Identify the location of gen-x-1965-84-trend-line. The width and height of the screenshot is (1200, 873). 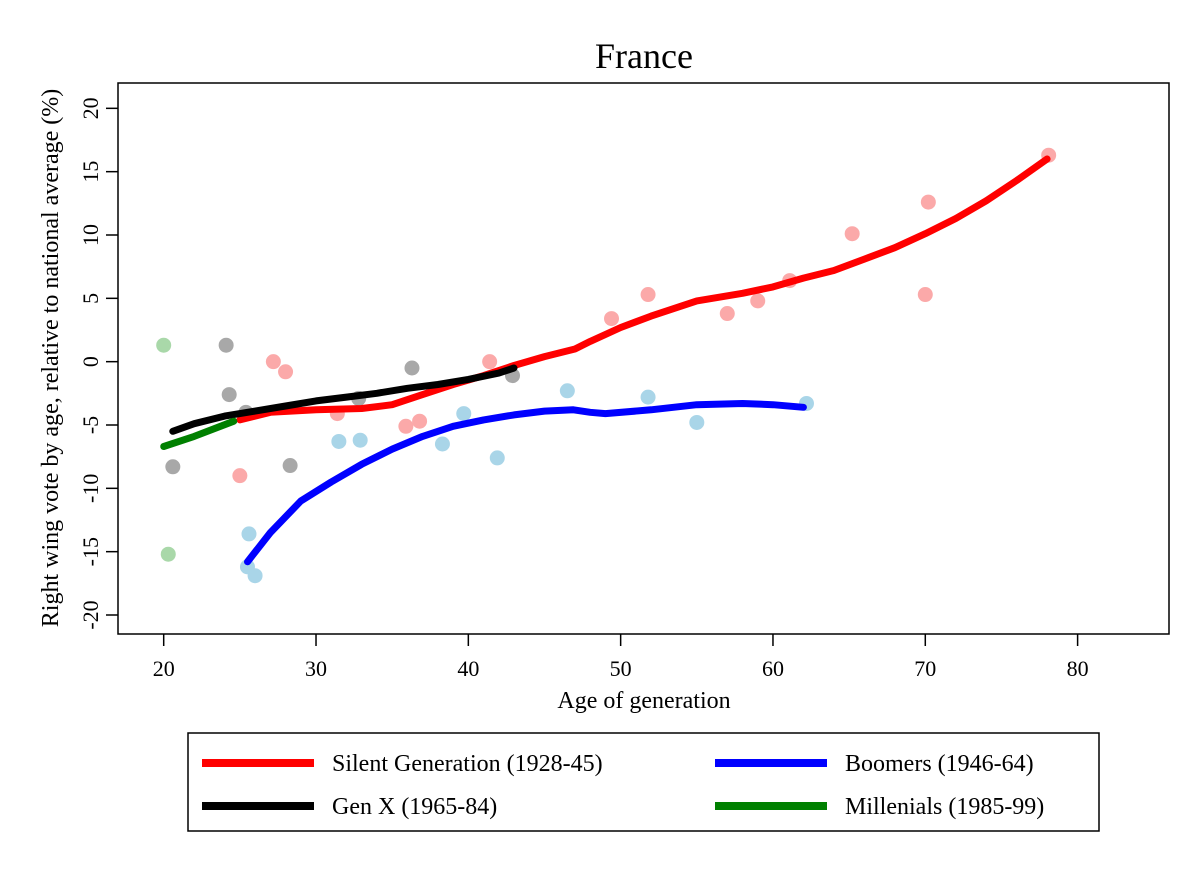
(343, 399).